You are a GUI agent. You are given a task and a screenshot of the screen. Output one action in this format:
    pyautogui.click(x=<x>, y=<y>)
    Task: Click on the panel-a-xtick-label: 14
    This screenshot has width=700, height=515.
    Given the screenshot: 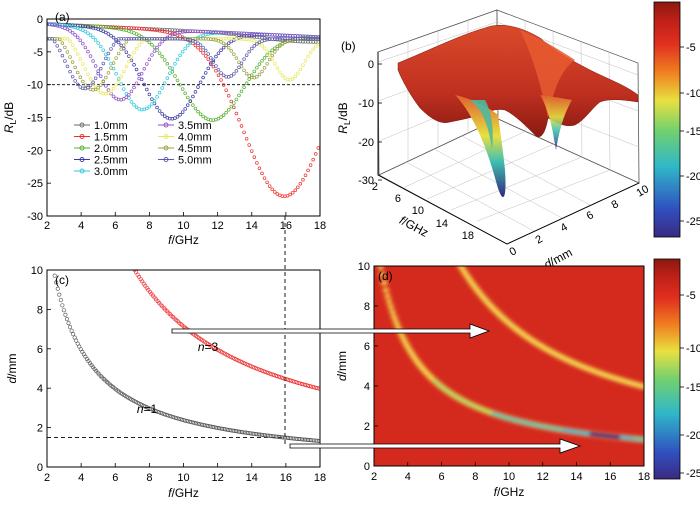 What is the action you would take?
    pyautogui.click(x=252, y=226)
    